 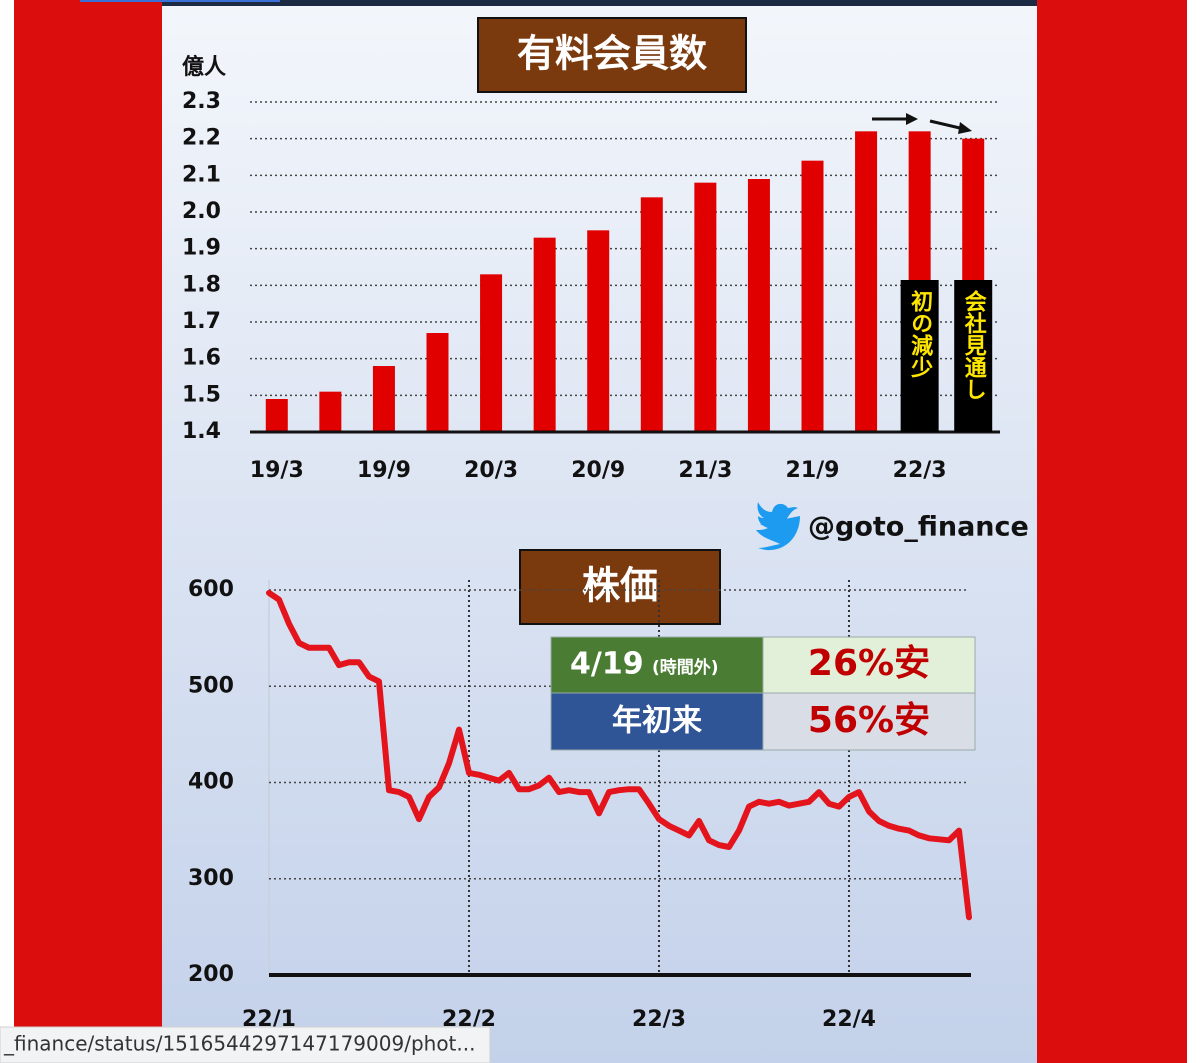 I want to click on table-value: 26%安, so click(x=869, y=663).